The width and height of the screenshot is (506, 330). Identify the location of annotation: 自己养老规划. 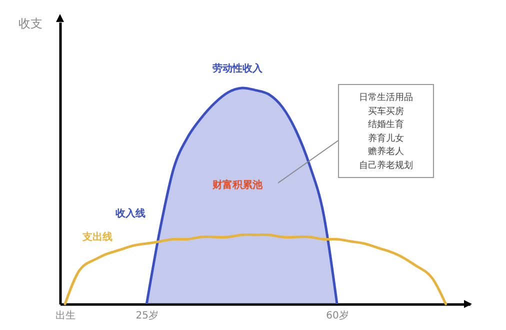
(386, 166).